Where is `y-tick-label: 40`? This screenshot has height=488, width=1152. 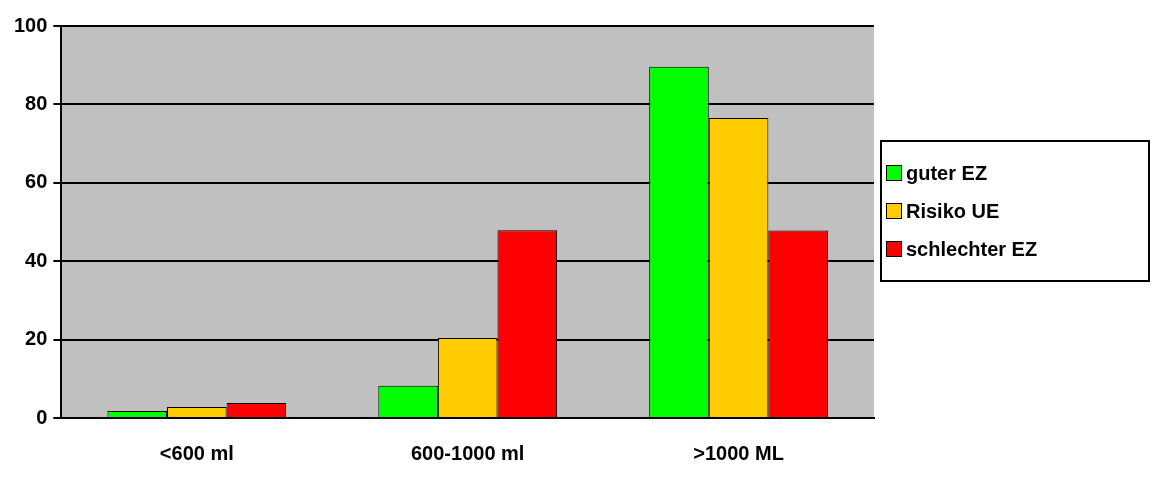 y-tick-label: 40 is located at coordinates (36, 259).